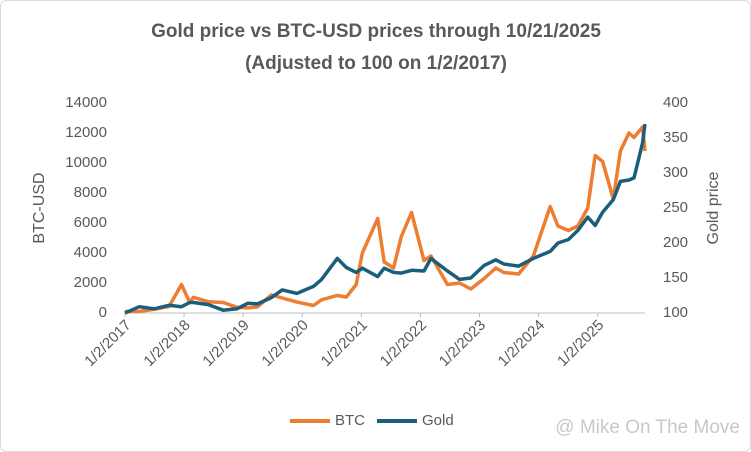  What do you see at coordinates (713, 207) in the screenshot?
I see `y2-axis-title: Gold price` at bounding box center [713, 207].